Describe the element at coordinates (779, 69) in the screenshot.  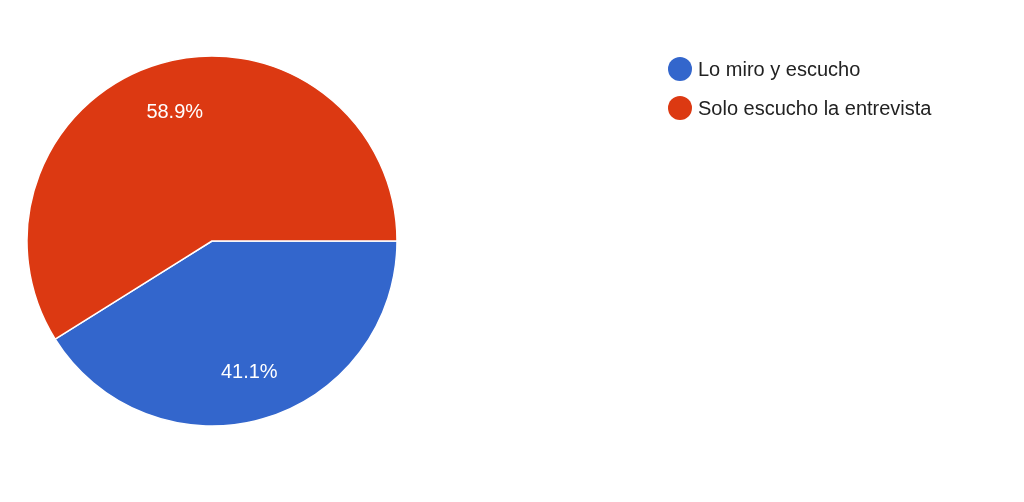
I see `legend-label: Lo miro y escucho` at that location.